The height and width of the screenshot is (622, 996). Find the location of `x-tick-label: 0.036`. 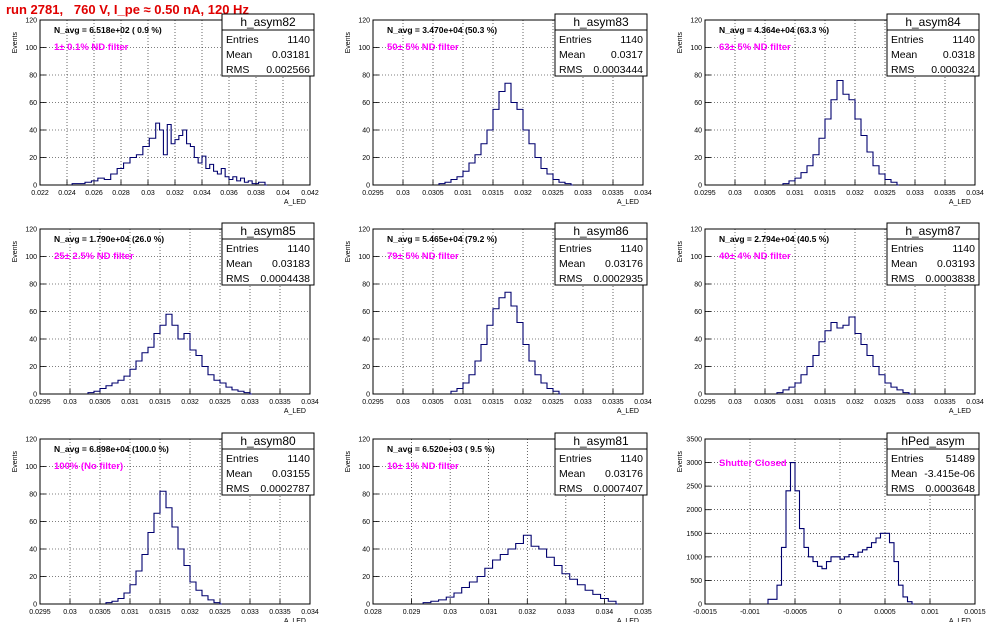

x-tick-label: 0.036 is located at coordinates (229, 193).